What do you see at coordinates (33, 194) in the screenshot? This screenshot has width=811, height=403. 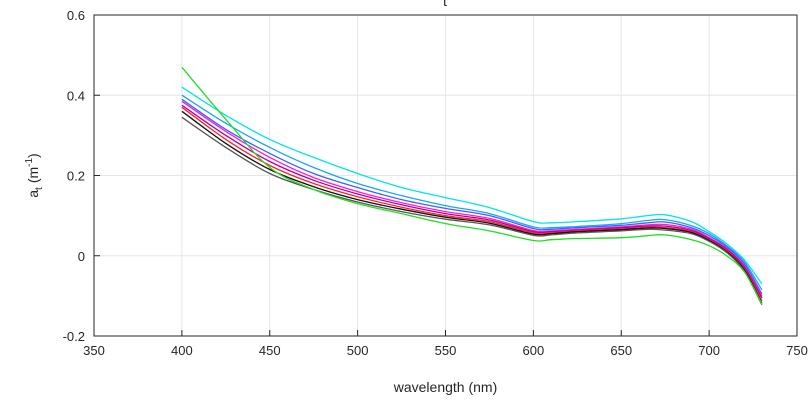 I see `y-axis-label-symbol: a` at bounding box center [33, 194].